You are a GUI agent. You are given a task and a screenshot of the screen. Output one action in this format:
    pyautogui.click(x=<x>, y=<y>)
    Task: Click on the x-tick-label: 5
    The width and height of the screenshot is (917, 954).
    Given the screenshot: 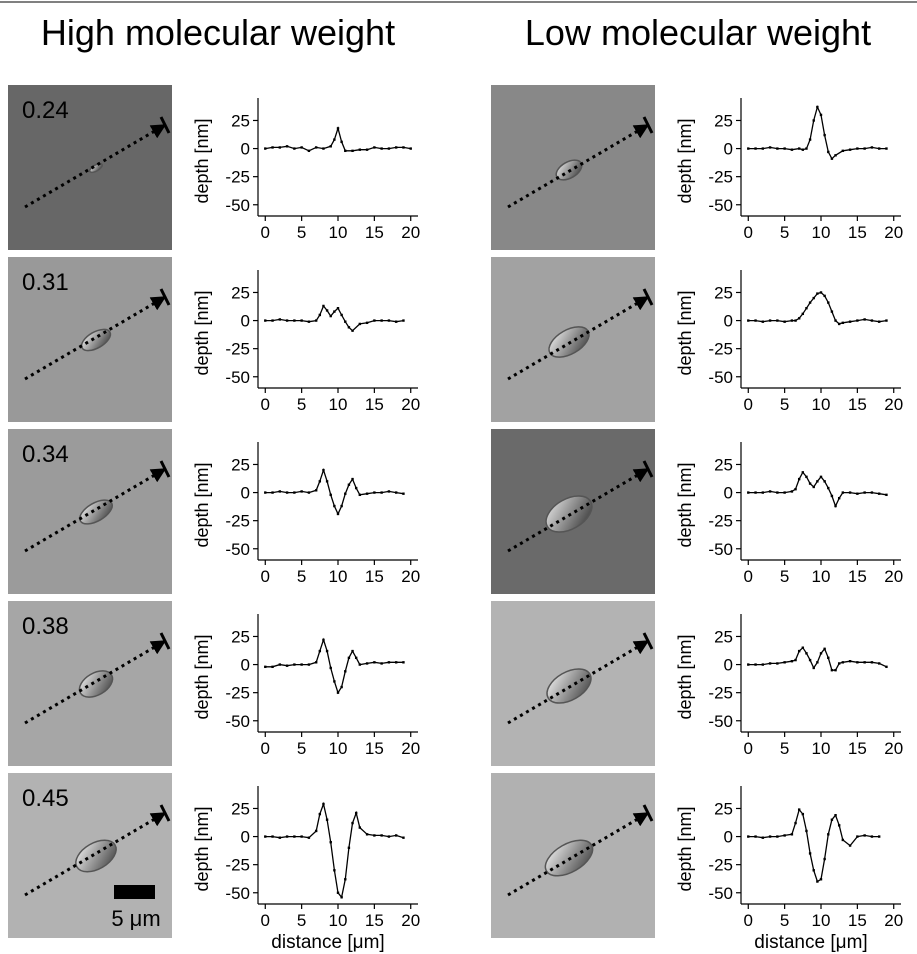 What is the action you would take?
    pyautogui.click(x=301, y=748)
    